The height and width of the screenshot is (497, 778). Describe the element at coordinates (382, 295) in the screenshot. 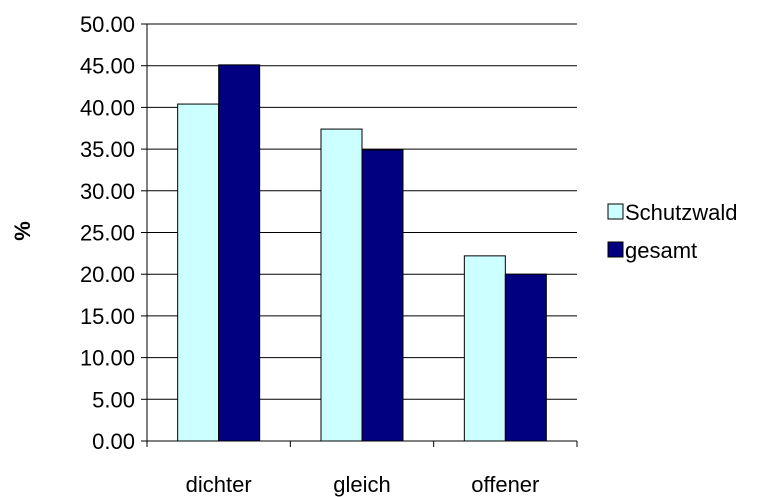

I see `bar-gesamt-gleich` at that location.